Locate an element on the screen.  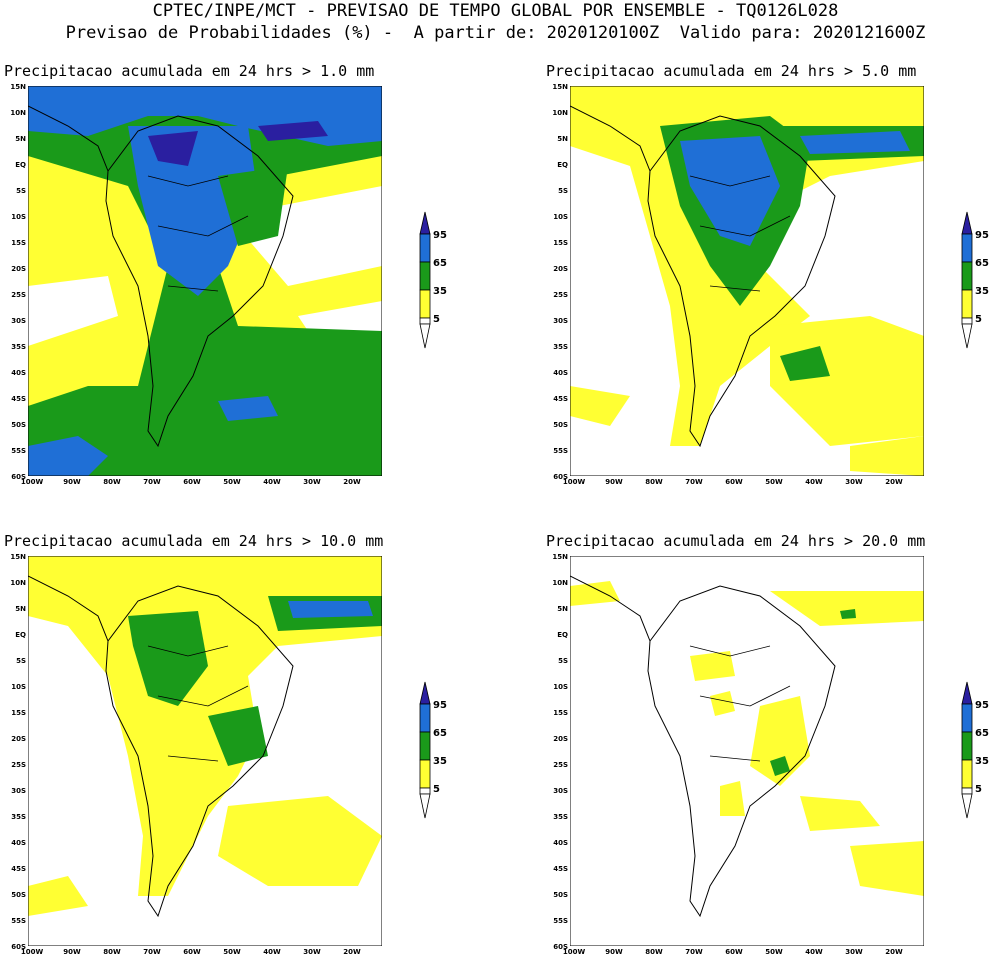
lat-tick-label: 5S is located at coordinates (563, 191).